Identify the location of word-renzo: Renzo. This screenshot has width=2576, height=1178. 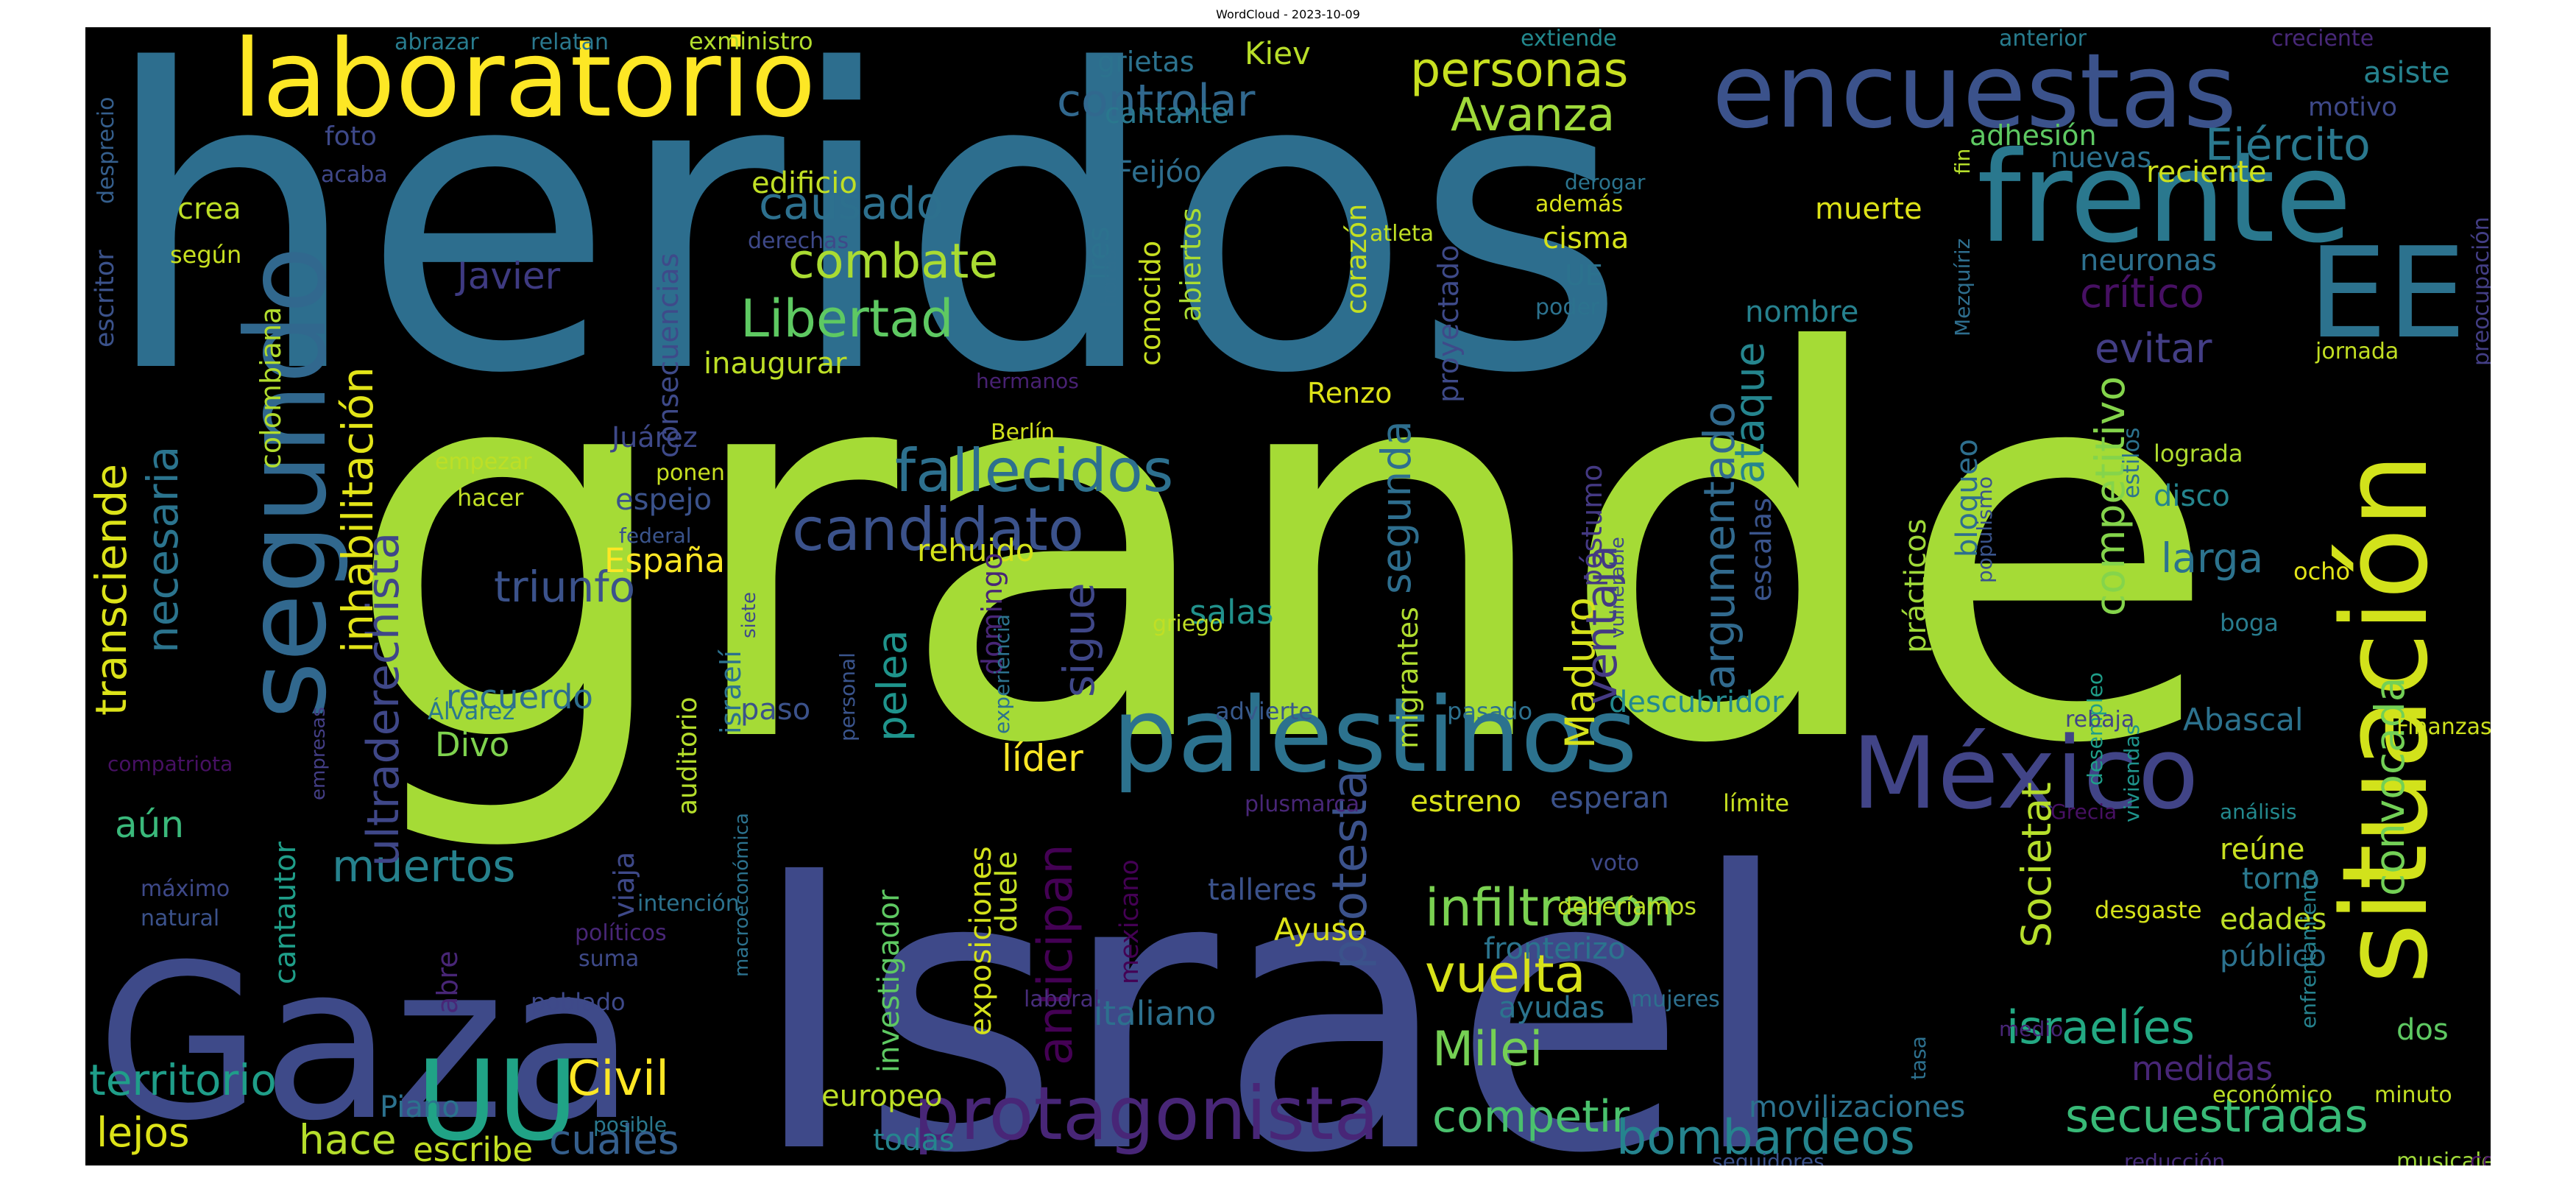
(1349, 393).